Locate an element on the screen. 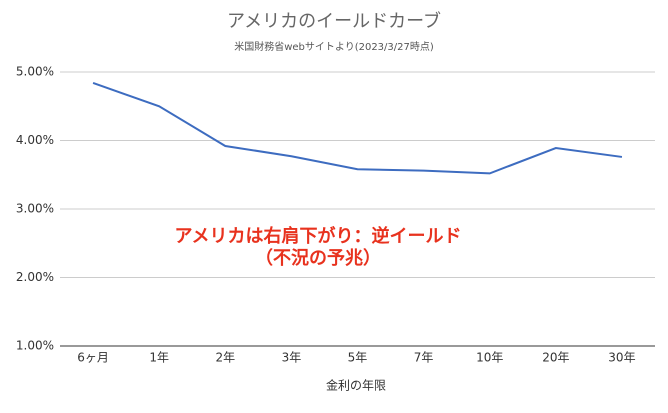  chart-title: アメリカのイールドカーブ is located at coordinates (334, 21).